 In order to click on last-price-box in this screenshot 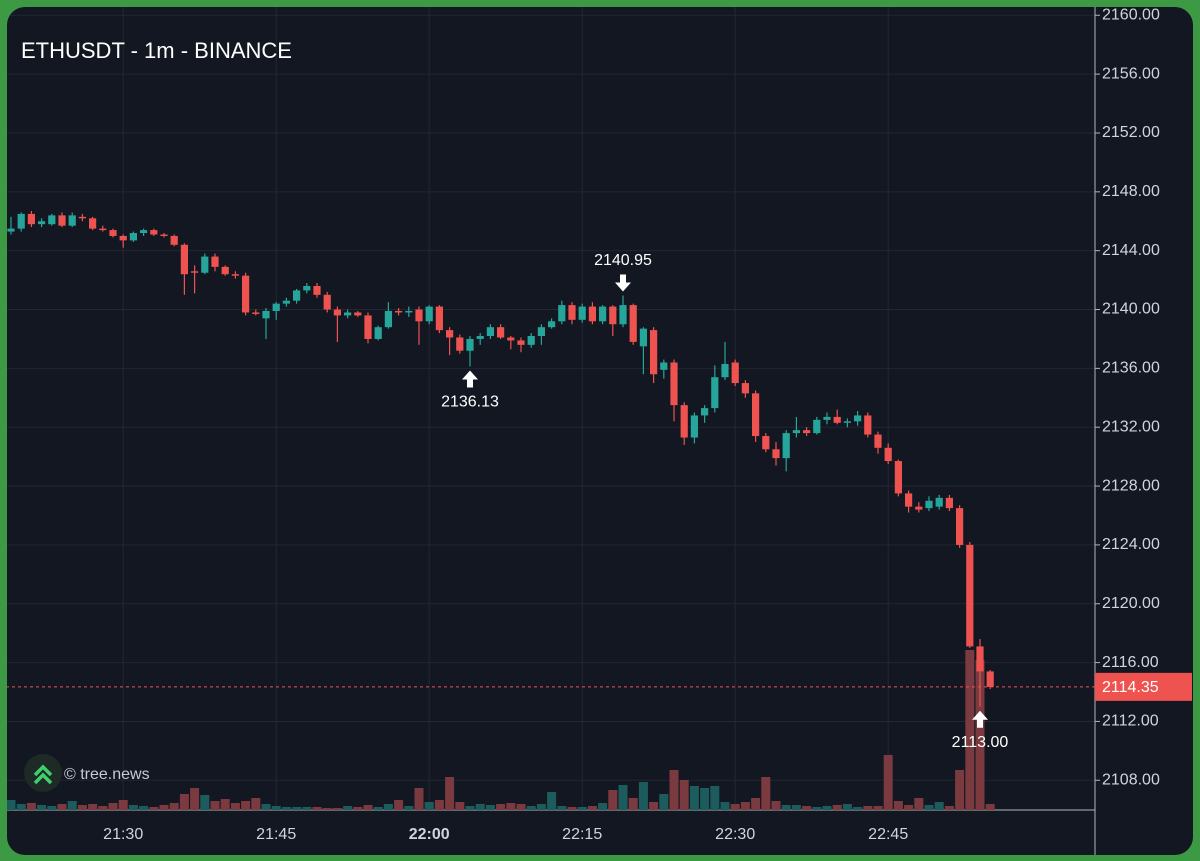, I will do `click(1143, 686)`.